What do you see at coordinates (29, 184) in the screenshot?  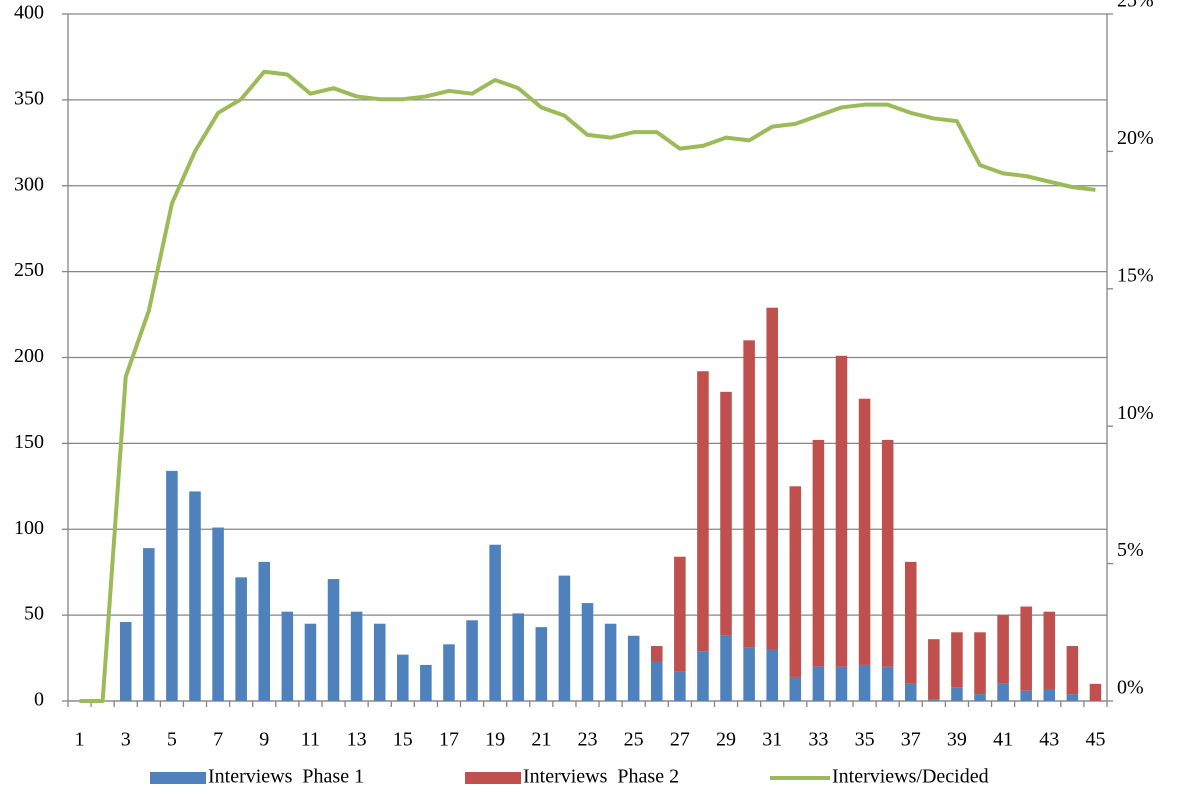 I see `y-tick-label: 300` at bounding box center [29, 184].